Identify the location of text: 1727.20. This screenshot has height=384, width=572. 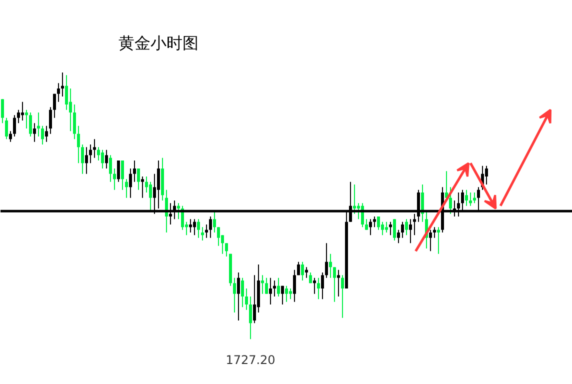
(251, 360).